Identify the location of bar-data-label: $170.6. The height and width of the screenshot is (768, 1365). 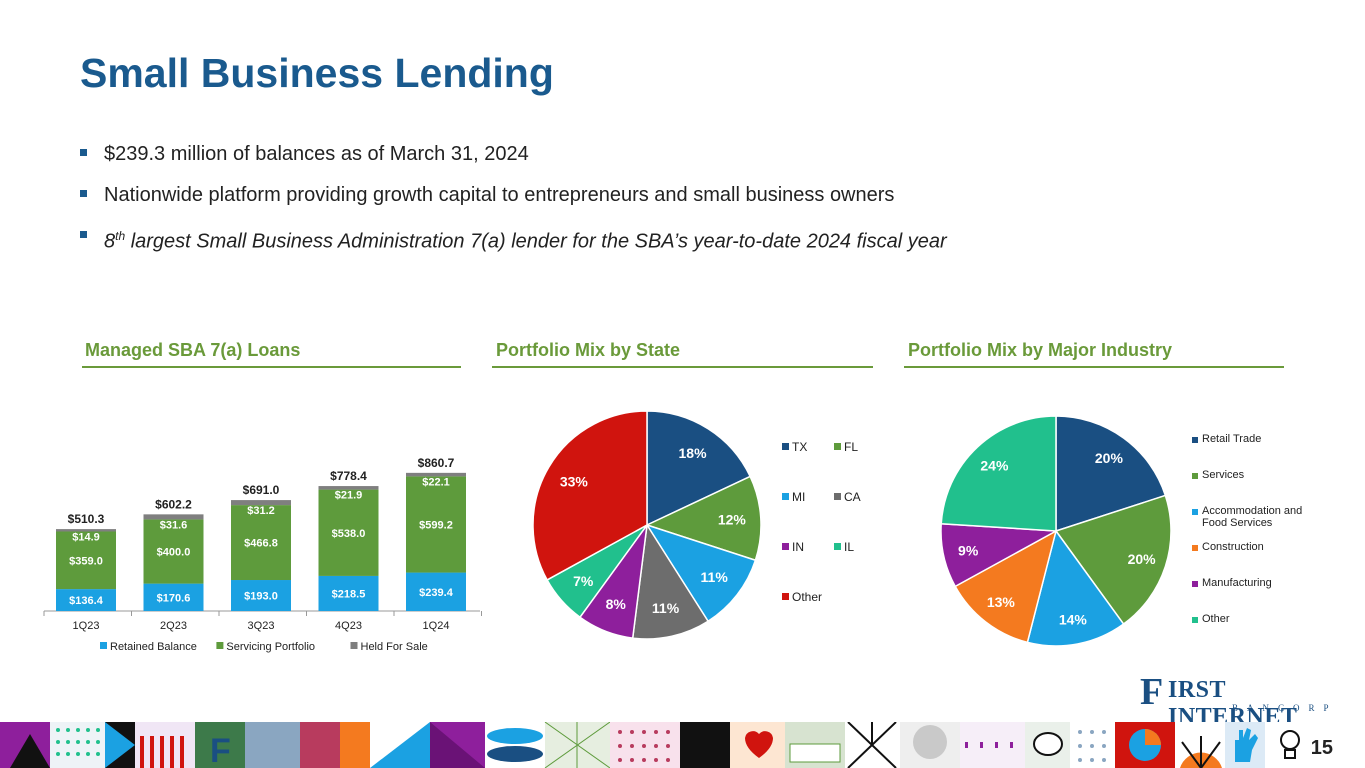
(174, 598).